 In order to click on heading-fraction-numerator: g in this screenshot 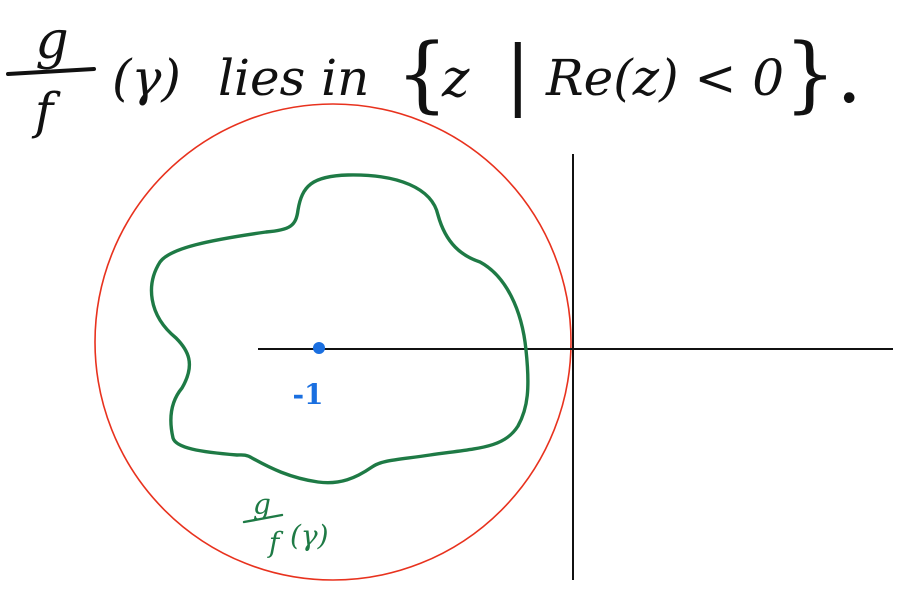, I will do `click(51, 41)`.